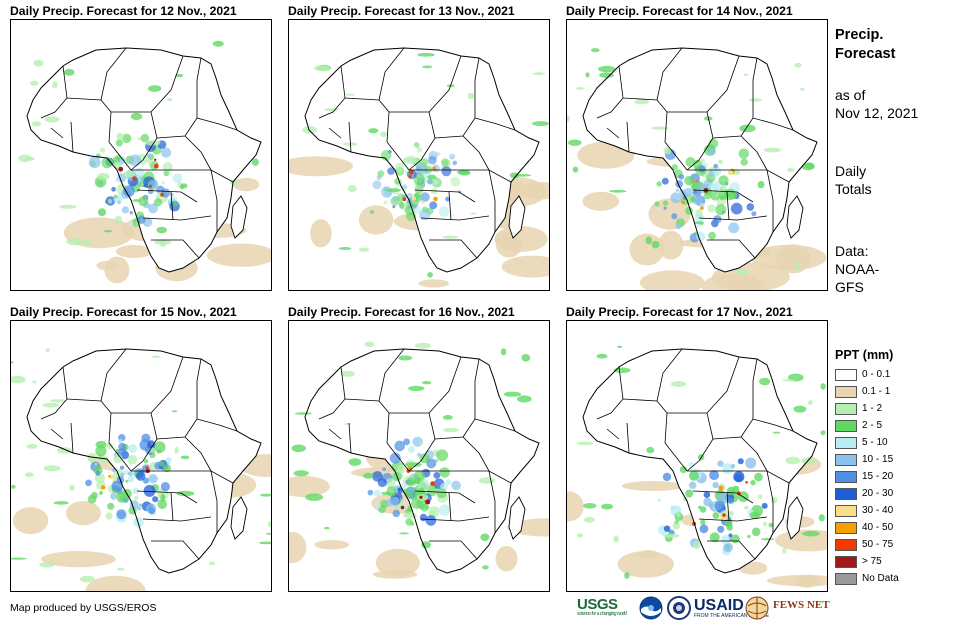 This screenshot has width=967, height=626. What do you see at coordinates (731, 616) in the screenshot?
I see `usaid-tagline: FROM THE AMERICAN PEOPLE` at bounding box center [731, 616].